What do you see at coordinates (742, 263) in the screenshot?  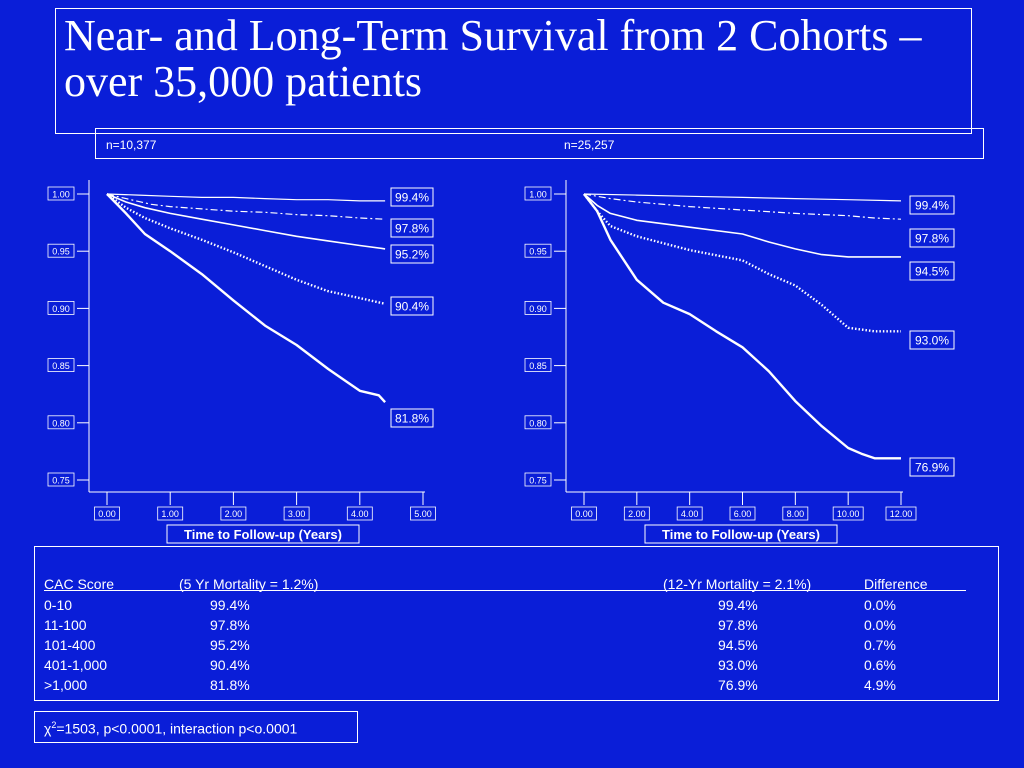 I see `chart-2-series-4-line` at bounding box center [742, 263].